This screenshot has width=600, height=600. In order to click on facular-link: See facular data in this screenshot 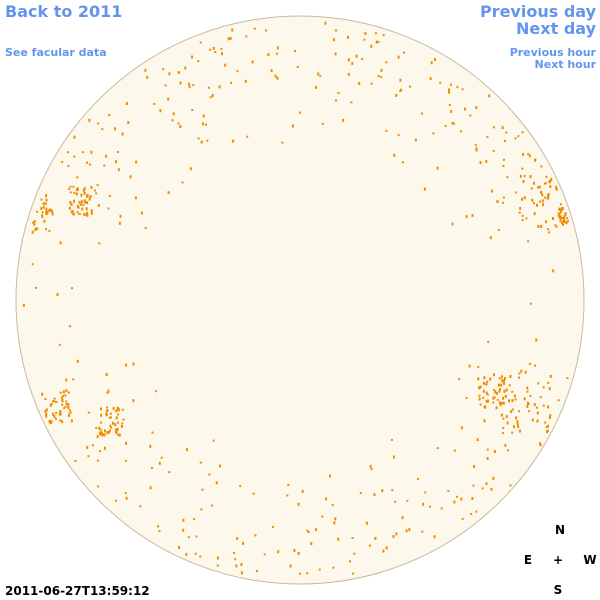, I will do `click(56, 52)`.